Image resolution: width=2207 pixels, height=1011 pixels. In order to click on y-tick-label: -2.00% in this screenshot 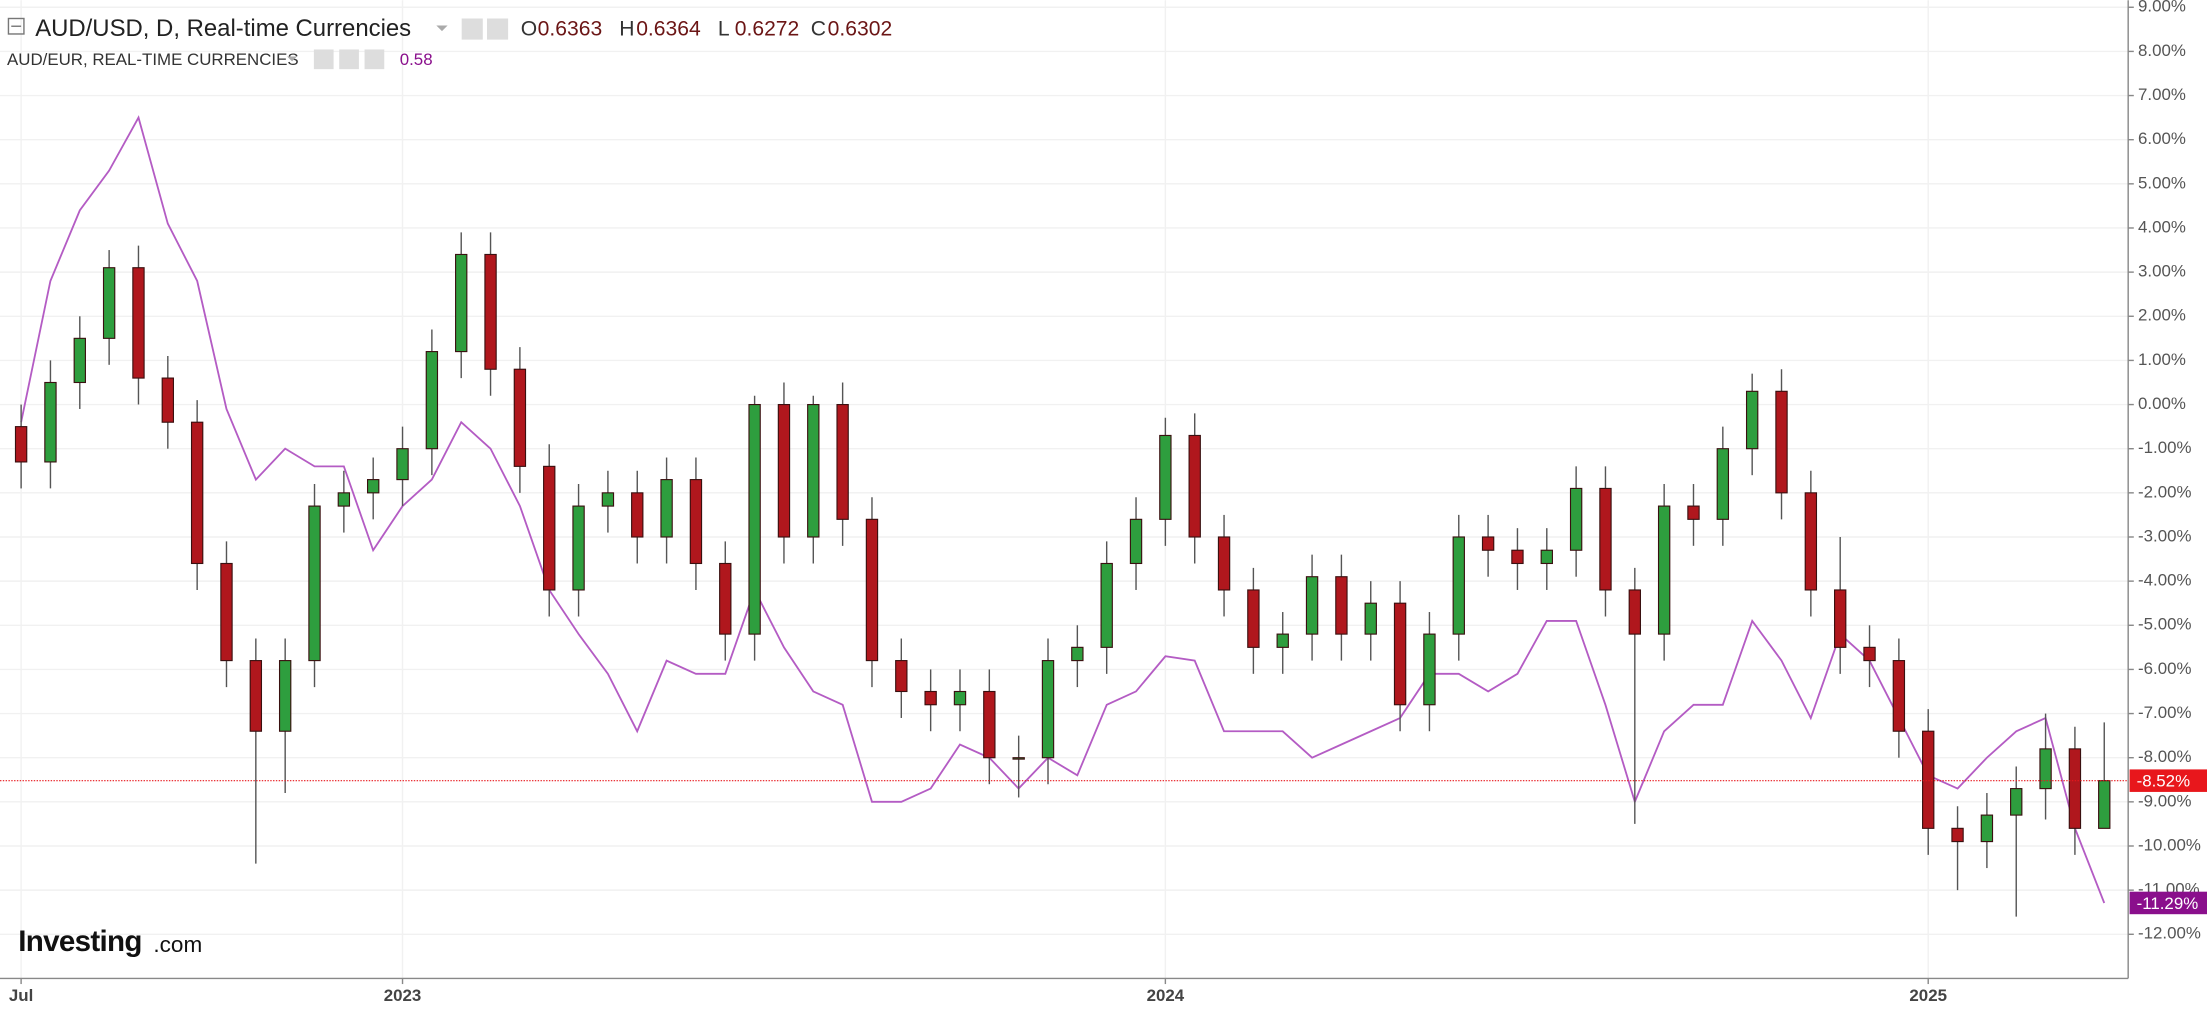, I will do `click(2164, 491)`.